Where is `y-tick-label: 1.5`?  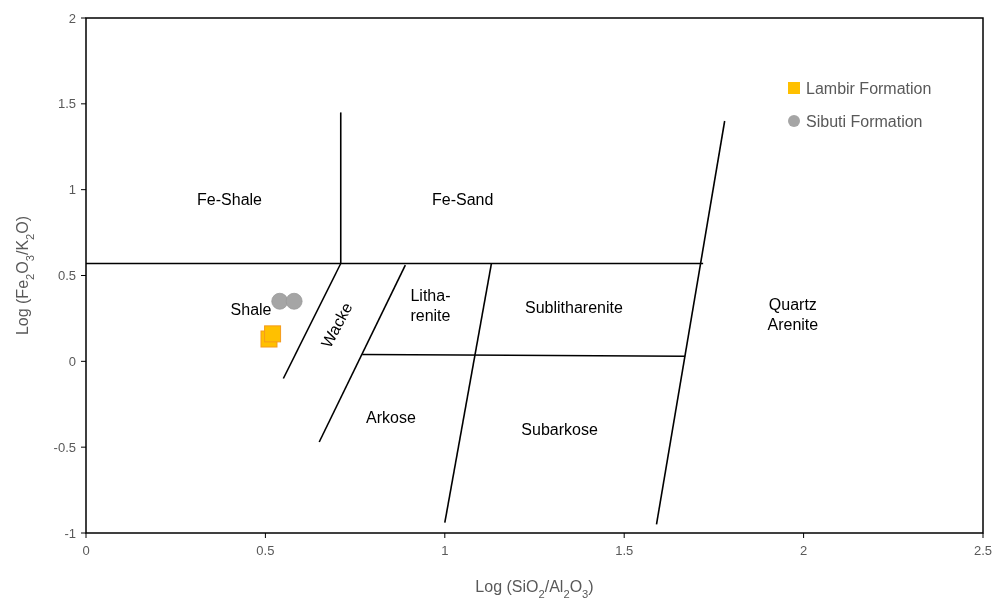
y-tick-label: 1.5 is located at coordinates (66, 104).